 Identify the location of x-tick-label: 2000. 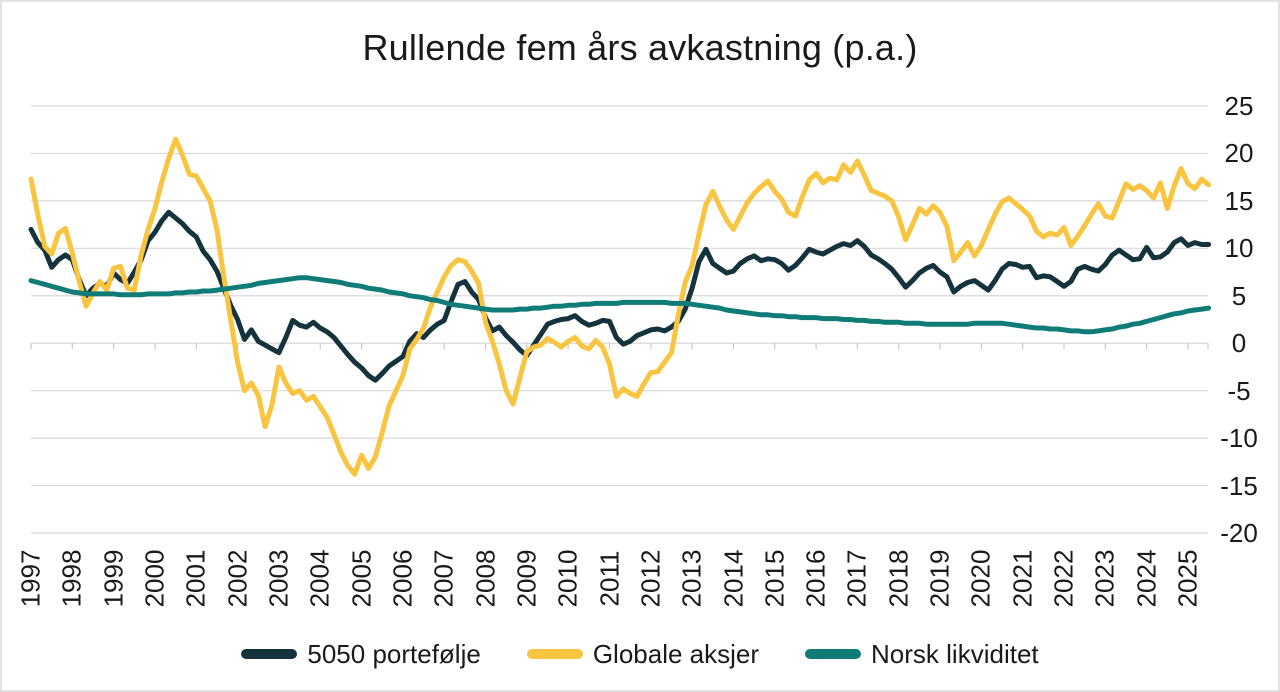
(154, 578).